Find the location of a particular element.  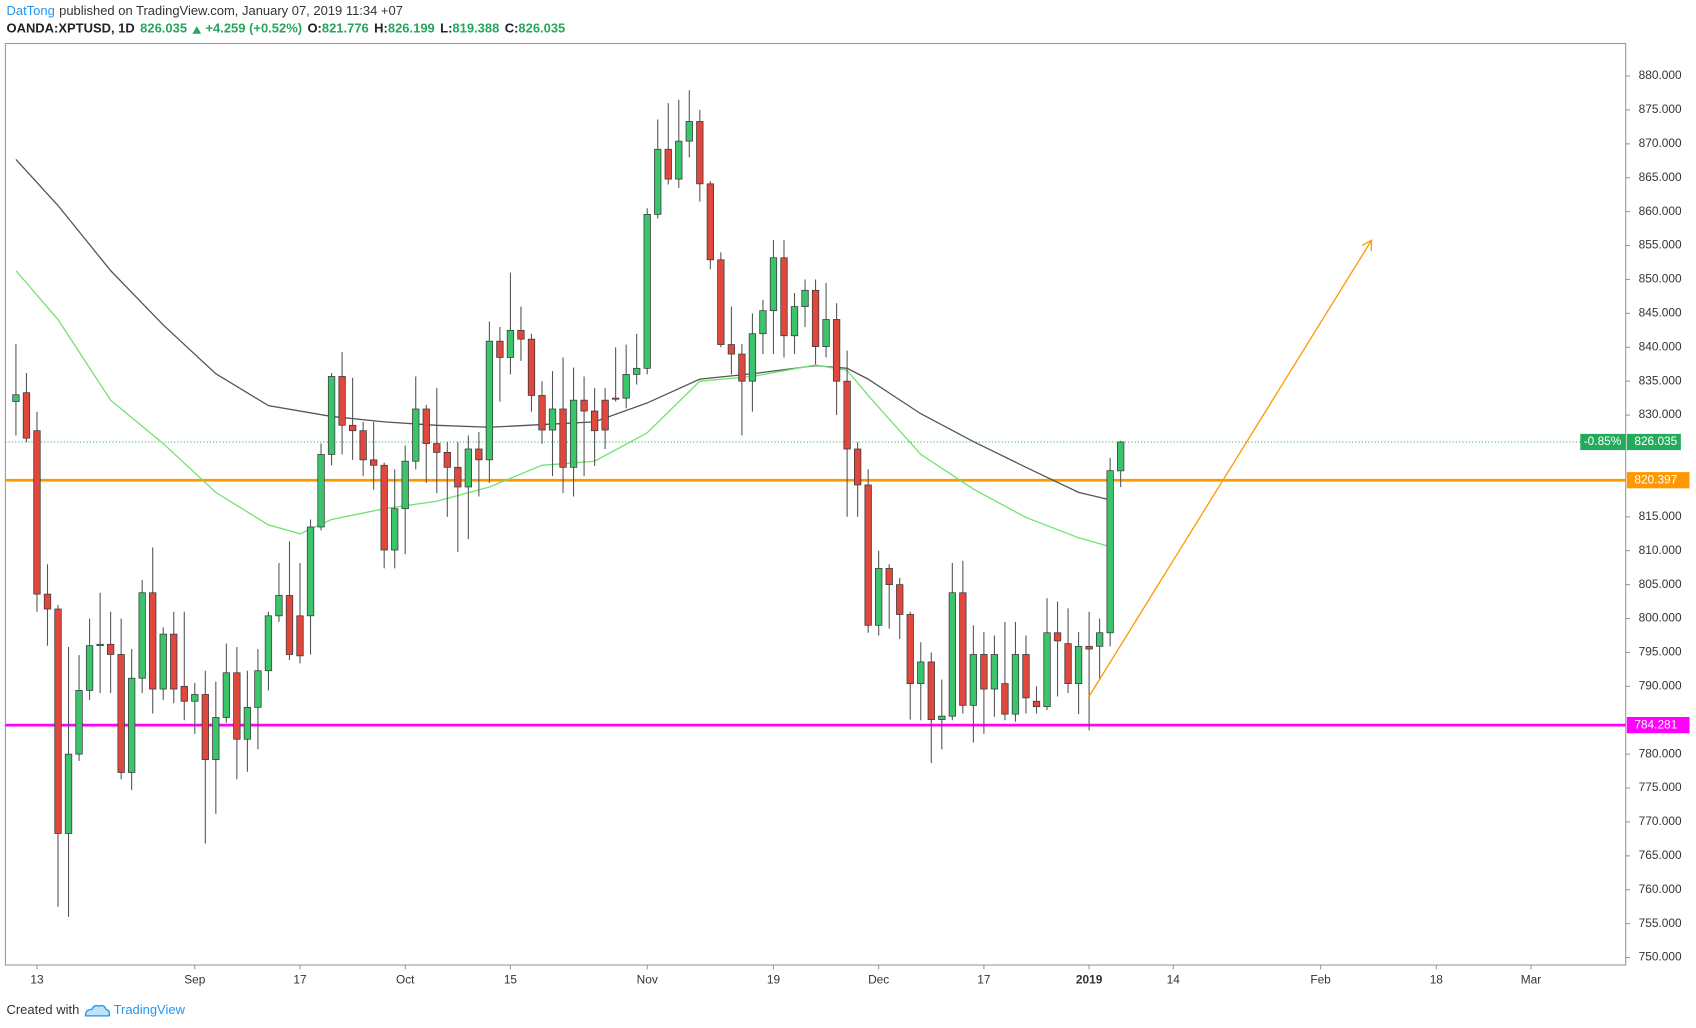

y-tick-label: 850.000 is located at coordinates (1660, 279).